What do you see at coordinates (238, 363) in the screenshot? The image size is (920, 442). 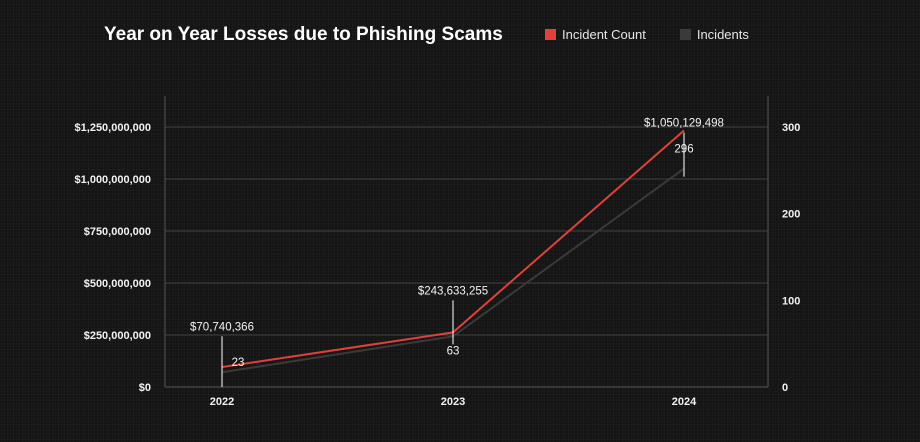 I see `data-label-incident-count-2022: 23` at bounding box center [238, 363].